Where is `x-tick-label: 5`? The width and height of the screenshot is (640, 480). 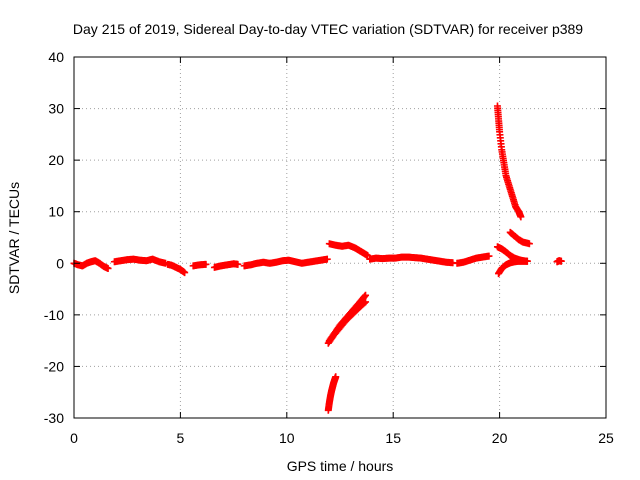
x-tick-label: 5 is located at coordinates (181, 438).